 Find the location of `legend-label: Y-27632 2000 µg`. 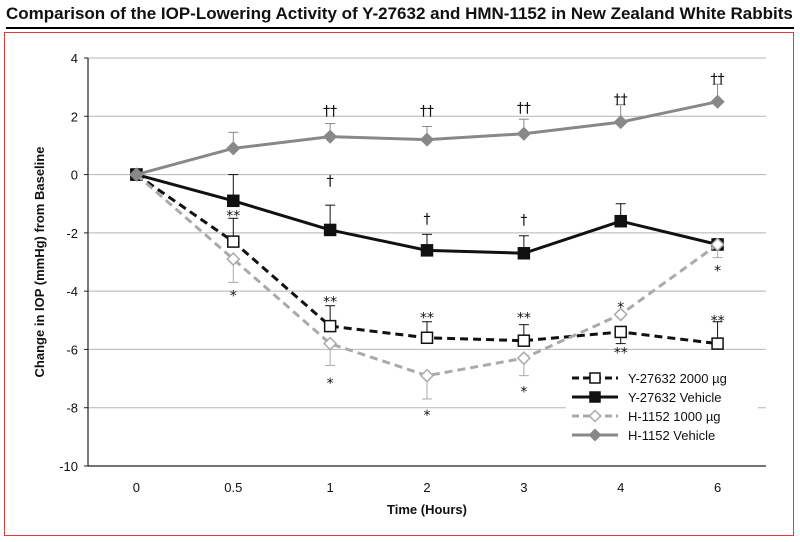

legend-label: Y-27632 2000 µg is located at coordinates (677, 378).